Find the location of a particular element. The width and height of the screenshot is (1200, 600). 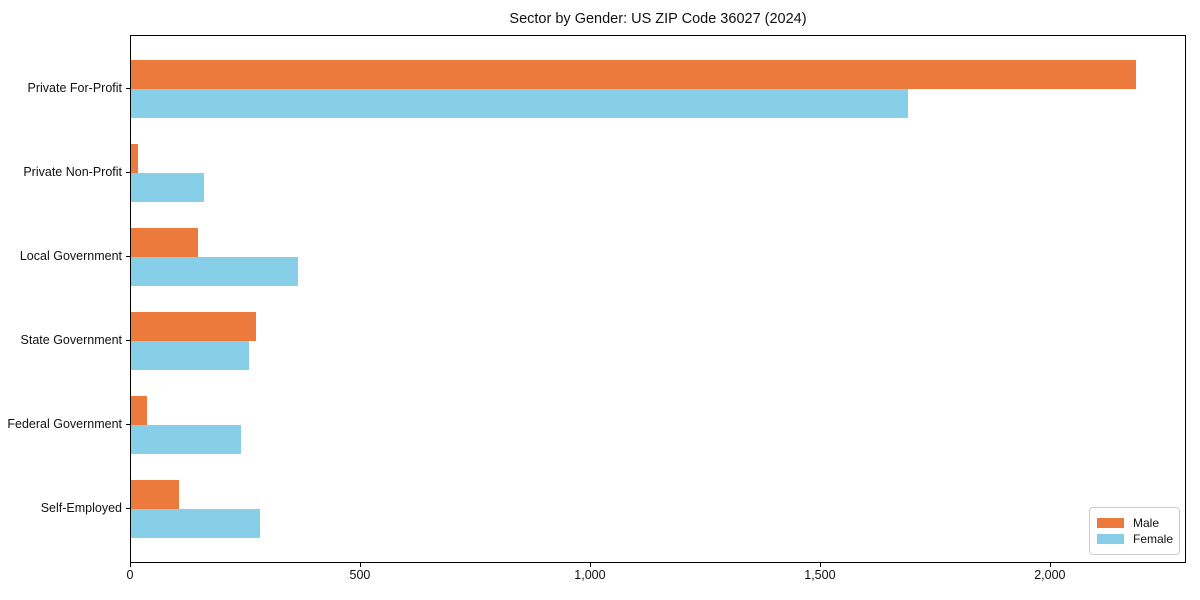

legend: Male Female is located at coordinates (1134, 531).